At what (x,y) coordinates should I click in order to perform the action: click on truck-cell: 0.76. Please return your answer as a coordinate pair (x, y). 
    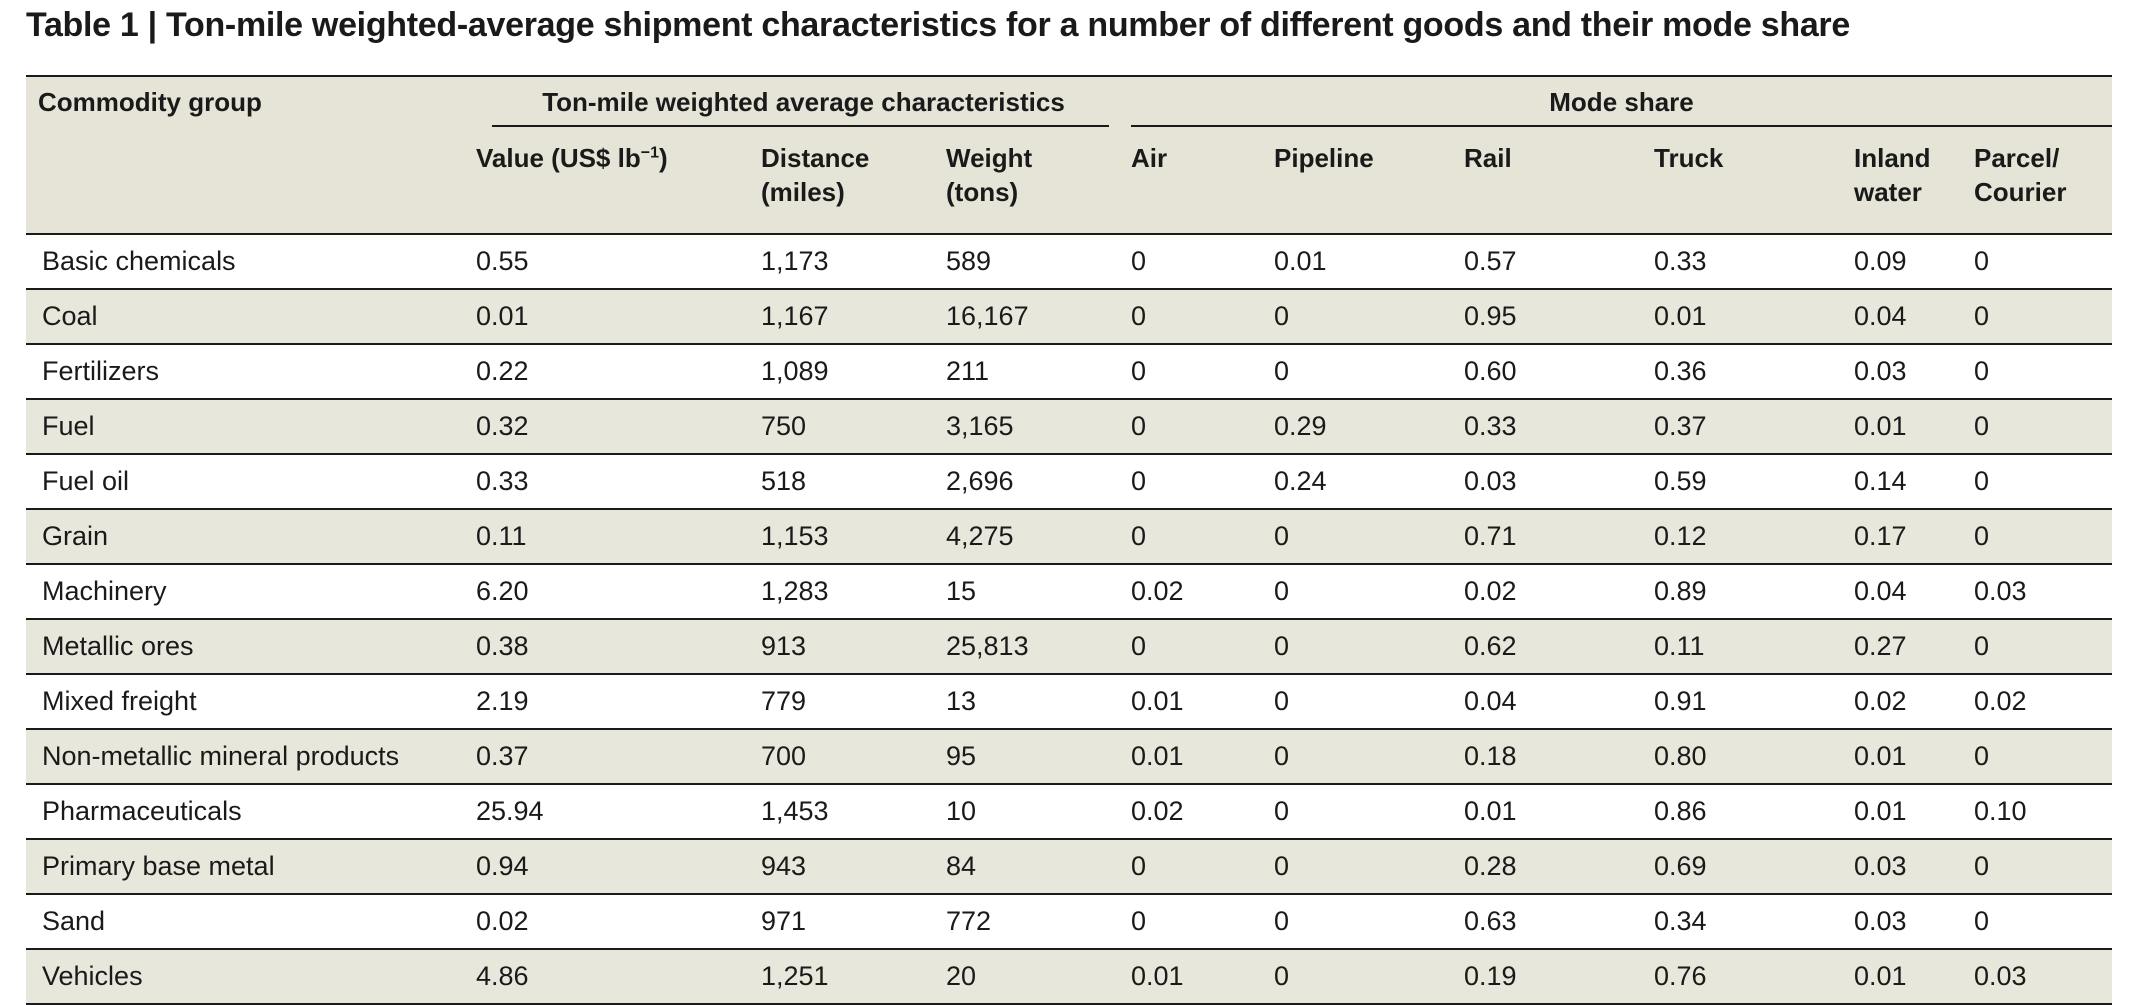
    Looking at the image, I should click on (1680, 976).